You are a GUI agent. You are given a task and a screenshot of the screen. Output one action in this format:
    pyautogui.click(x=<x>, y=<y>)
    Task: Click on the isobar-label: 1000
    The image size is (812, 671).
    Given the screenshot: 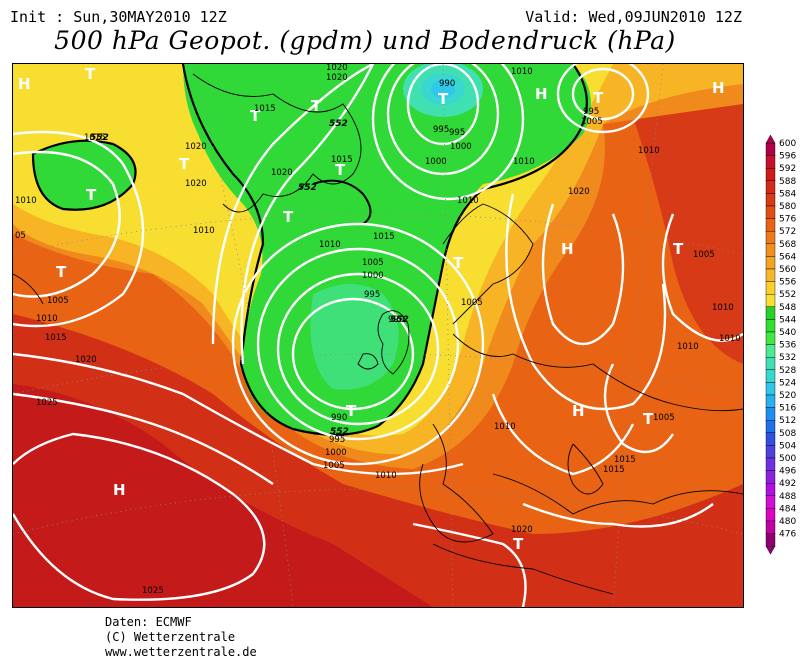 What is the action you would take?
    pyautogui.click(x=461, y=147)
    